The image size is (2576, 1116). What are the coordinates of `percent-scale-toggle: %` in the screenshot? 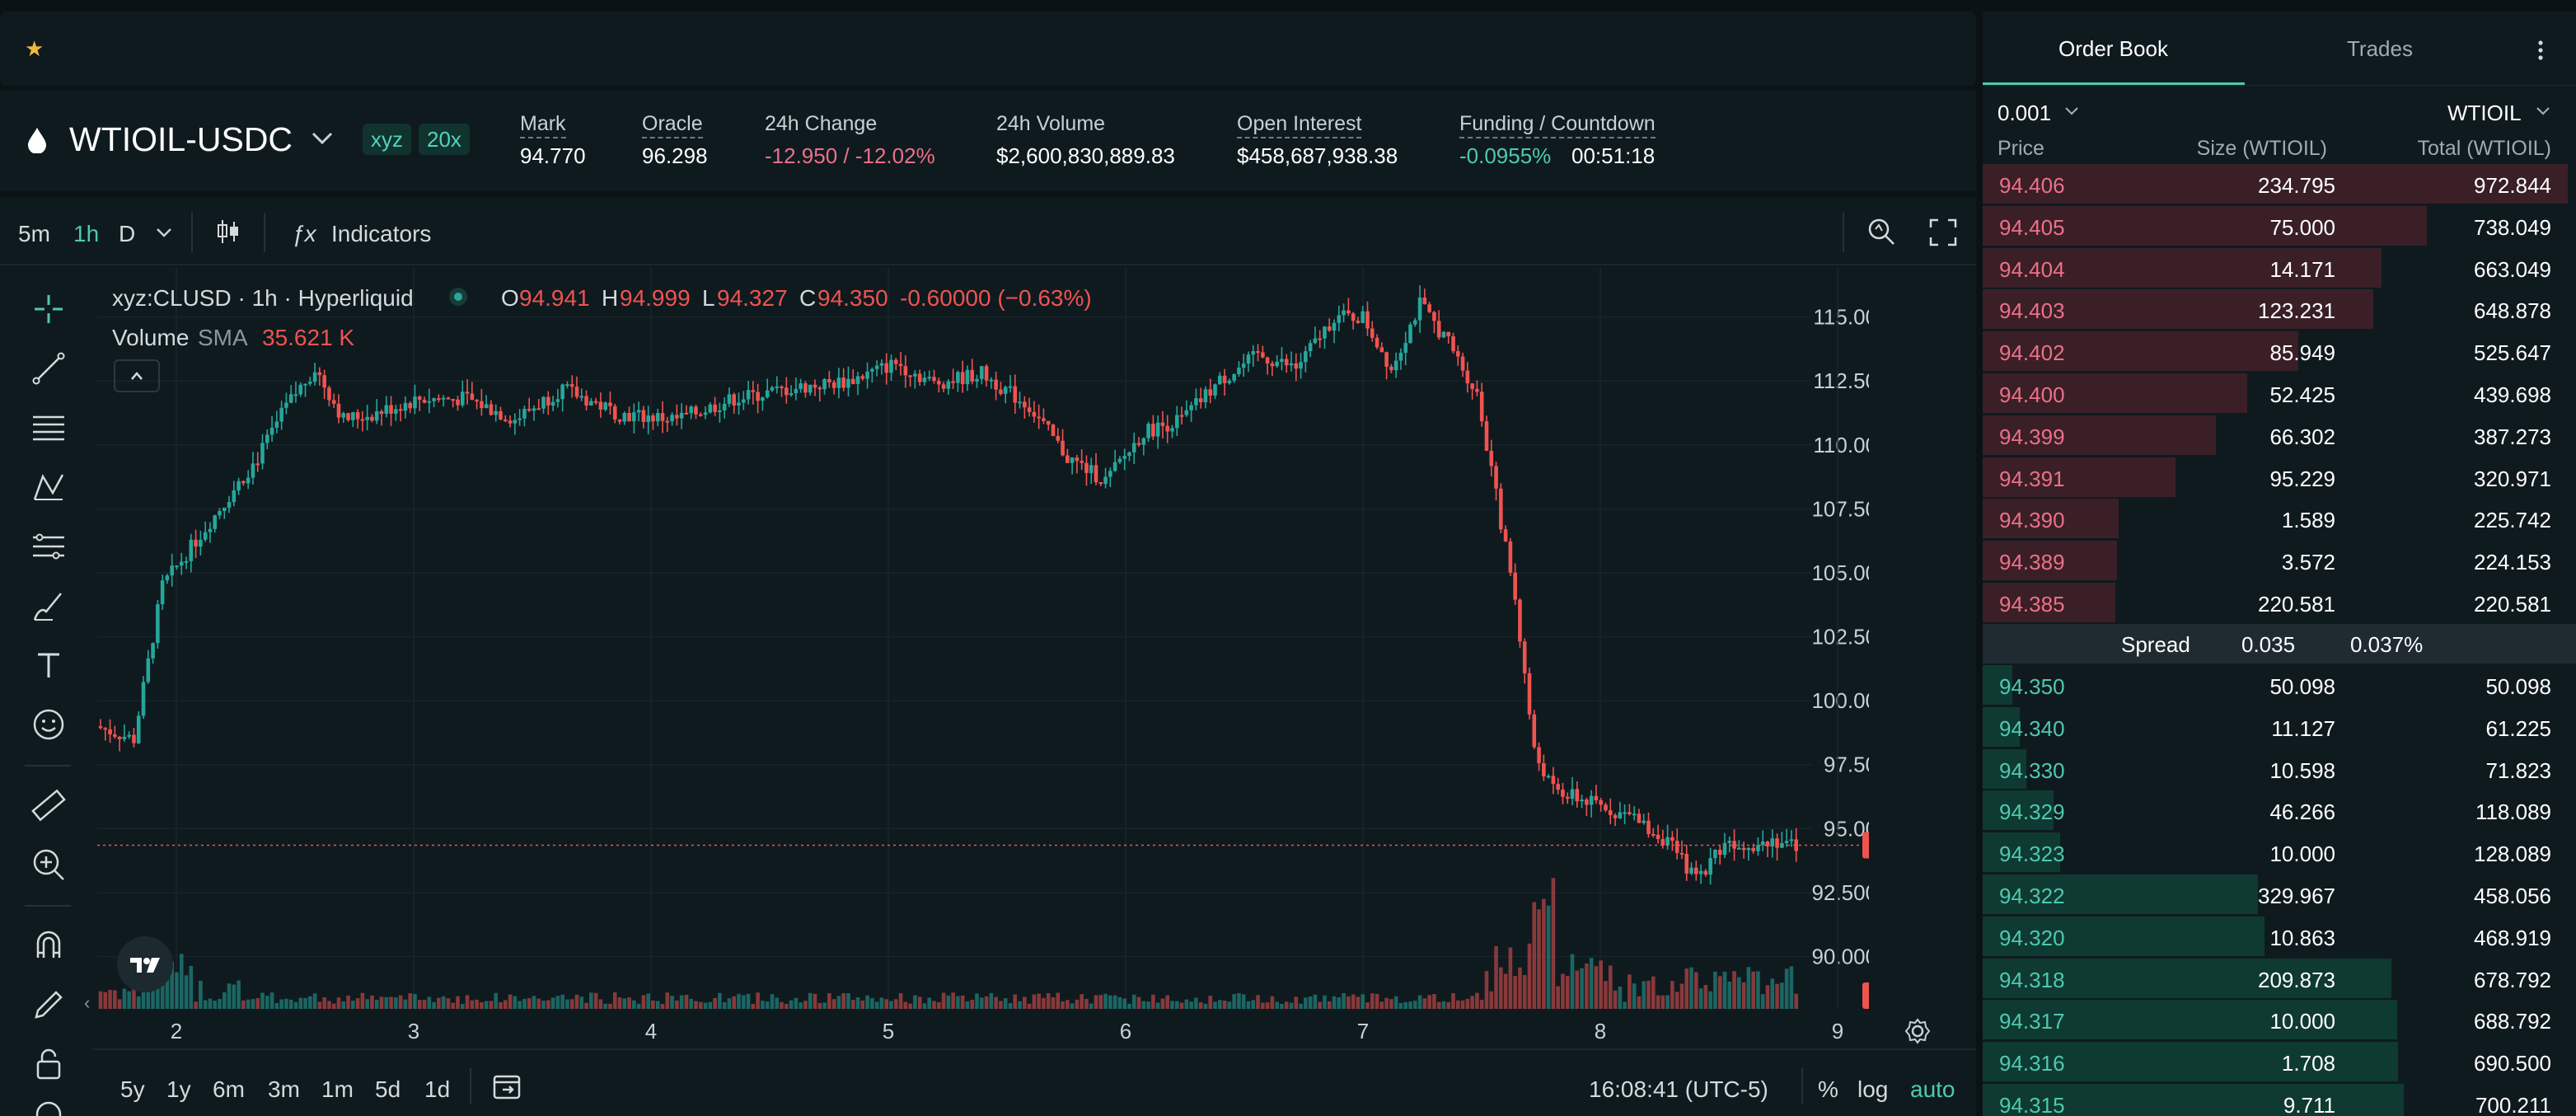 It's located at (1828, 1089).